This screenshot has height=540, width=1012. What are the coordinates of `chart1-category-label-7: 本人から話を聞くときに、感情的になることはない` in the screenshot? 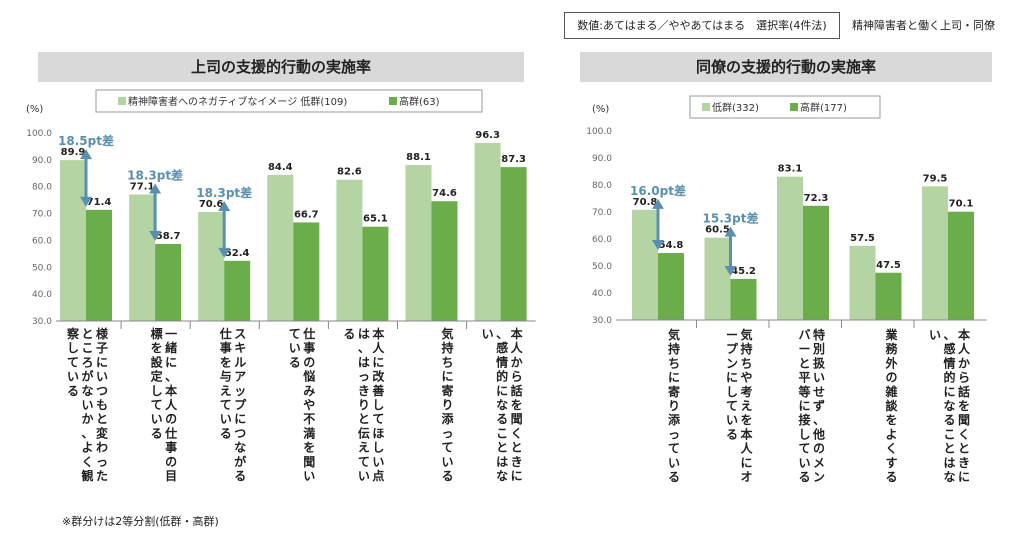 It's located at (503, 404).